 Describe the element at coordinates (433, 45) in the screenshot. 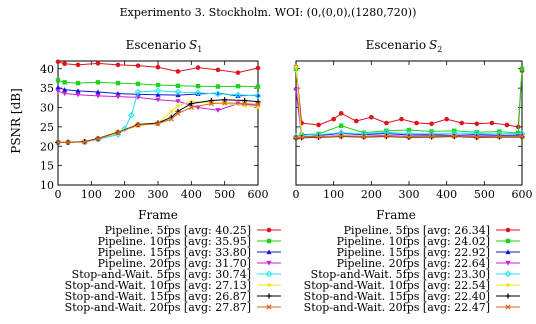

I see `panel-2-title-var: S` at that location.